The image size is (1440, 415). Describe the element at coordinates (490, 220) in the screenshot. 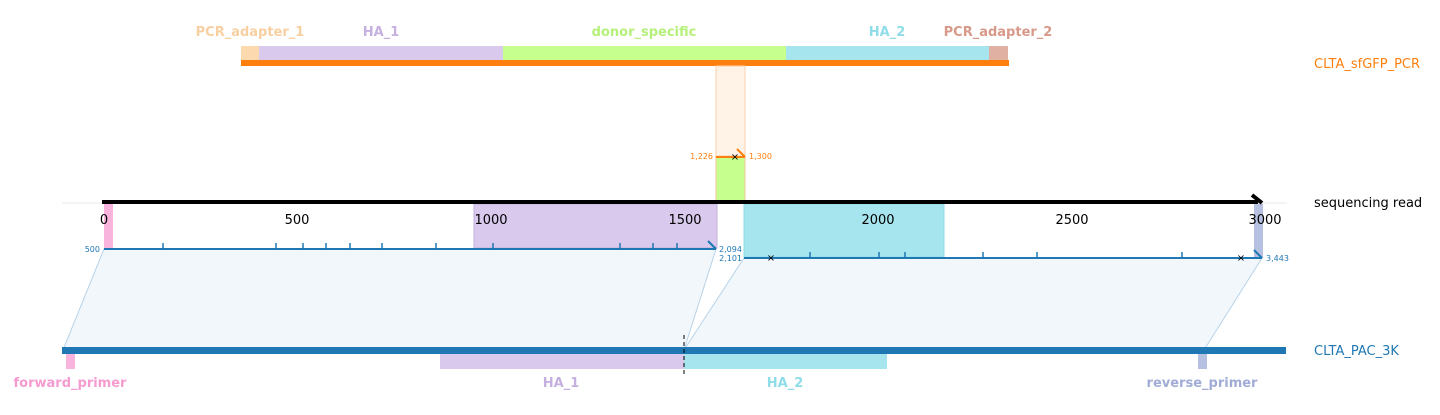

I see `read-axis-tick: 1000` at that location.